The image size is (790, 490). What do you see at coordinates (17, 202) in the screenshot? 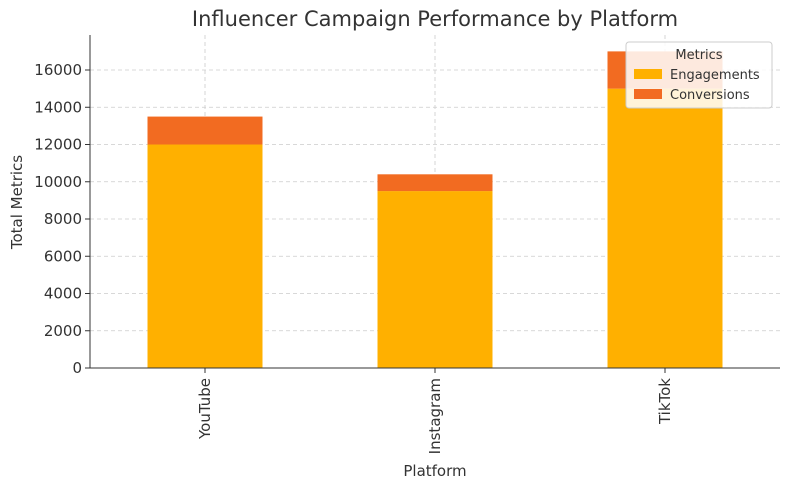
I see `y-axis-label: Total Metrics` at bounding box center [17, 202].